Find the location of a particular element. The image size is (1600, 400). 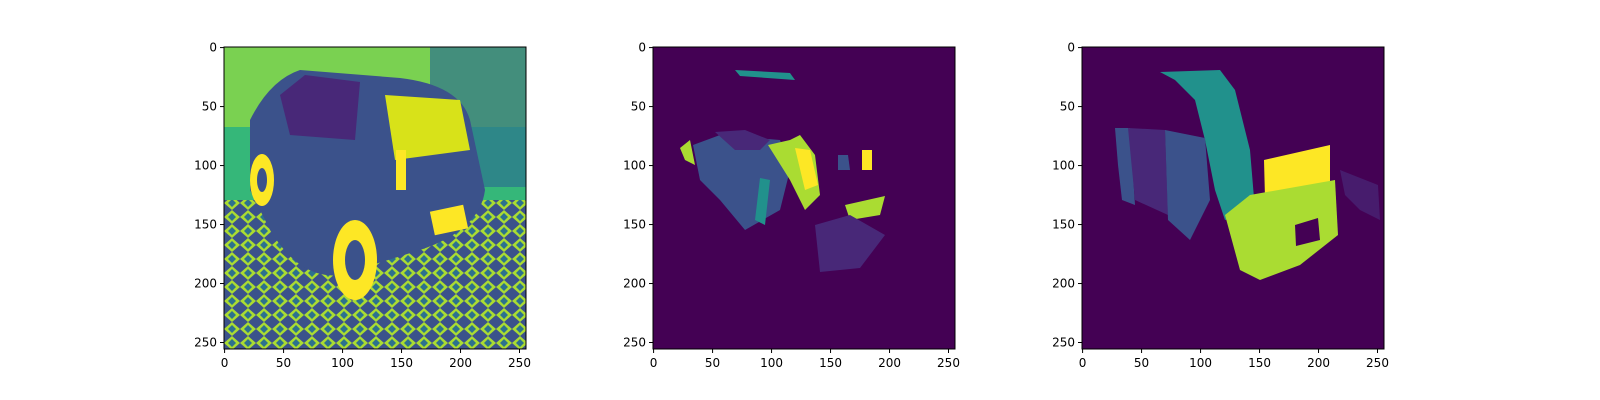

mask-region-lime-right is located at coordinates (865, 208).